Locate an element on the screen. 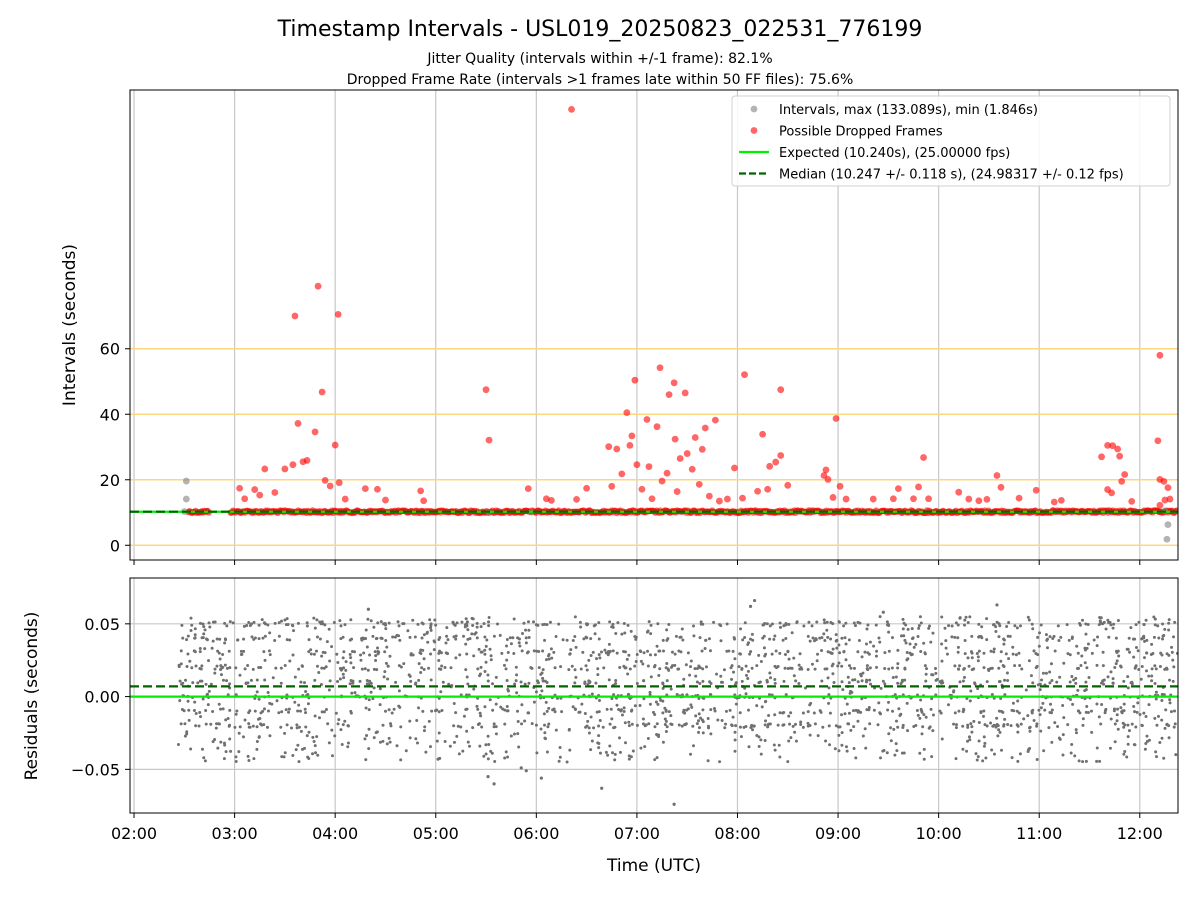 The height and width of the screenshot is (900, 1200). x-tick-label: 12:00 is located at coordinates (1140, 833).